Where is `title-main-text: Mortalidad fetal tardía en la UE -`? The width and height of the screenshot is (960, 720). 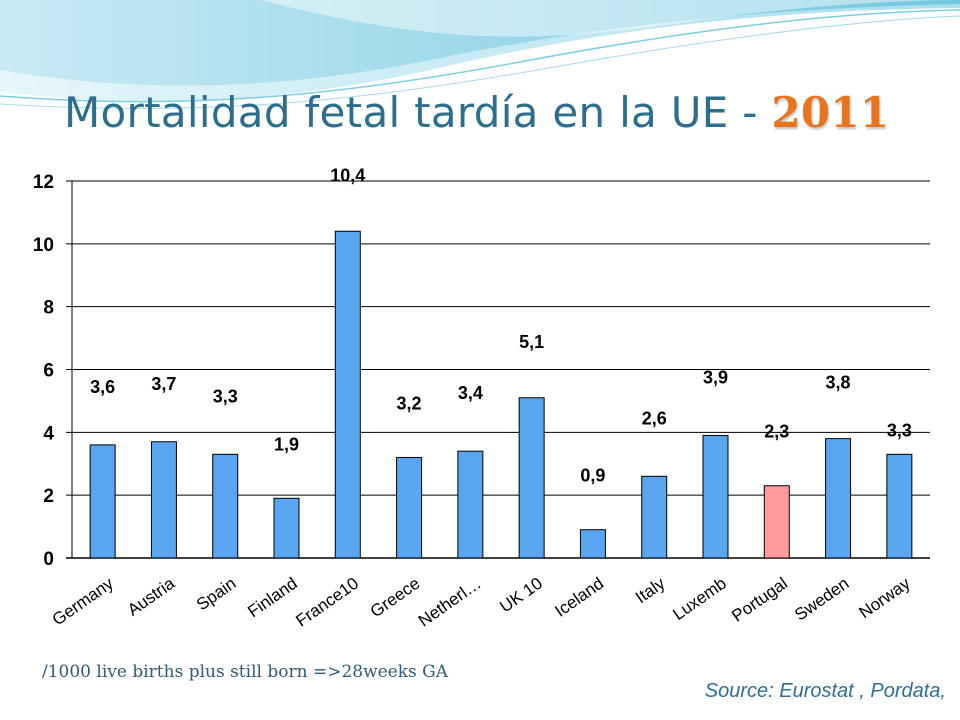 title-main-text: Mortalidad fetal tardía en la UE - is located at coordinates (418, 112).